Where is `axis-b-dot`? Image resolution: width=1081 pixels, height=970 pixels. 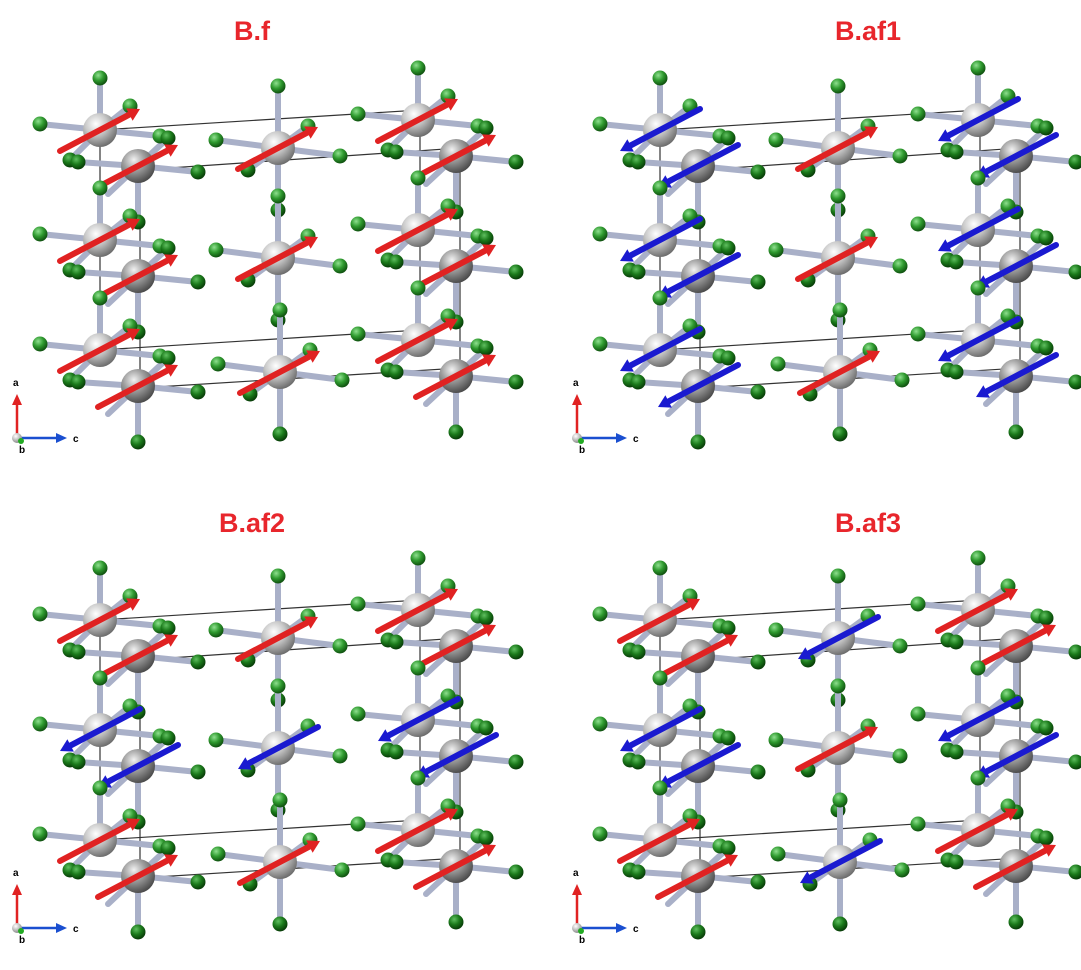
axis-b-dot is located at coordinates (21, 441).